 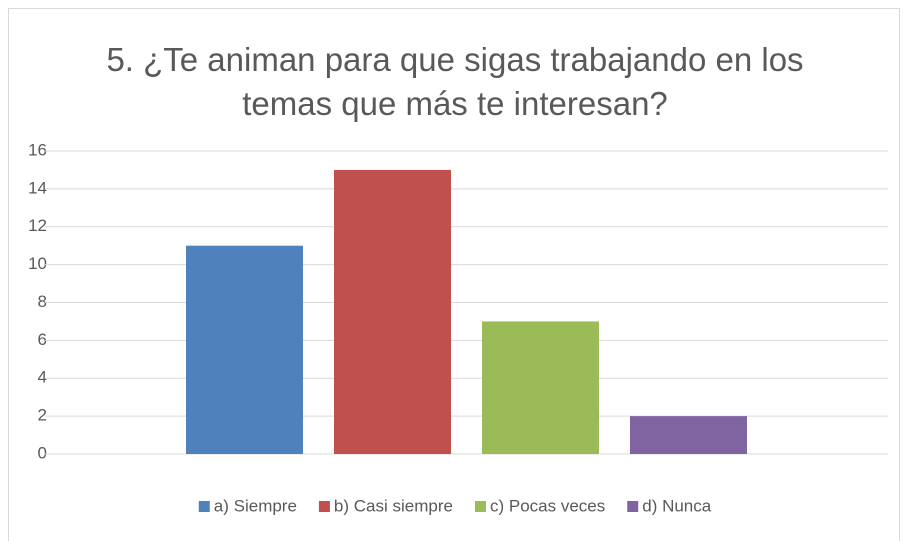 I want to click on y-tick-label: 12, so click(x=37, y=225).